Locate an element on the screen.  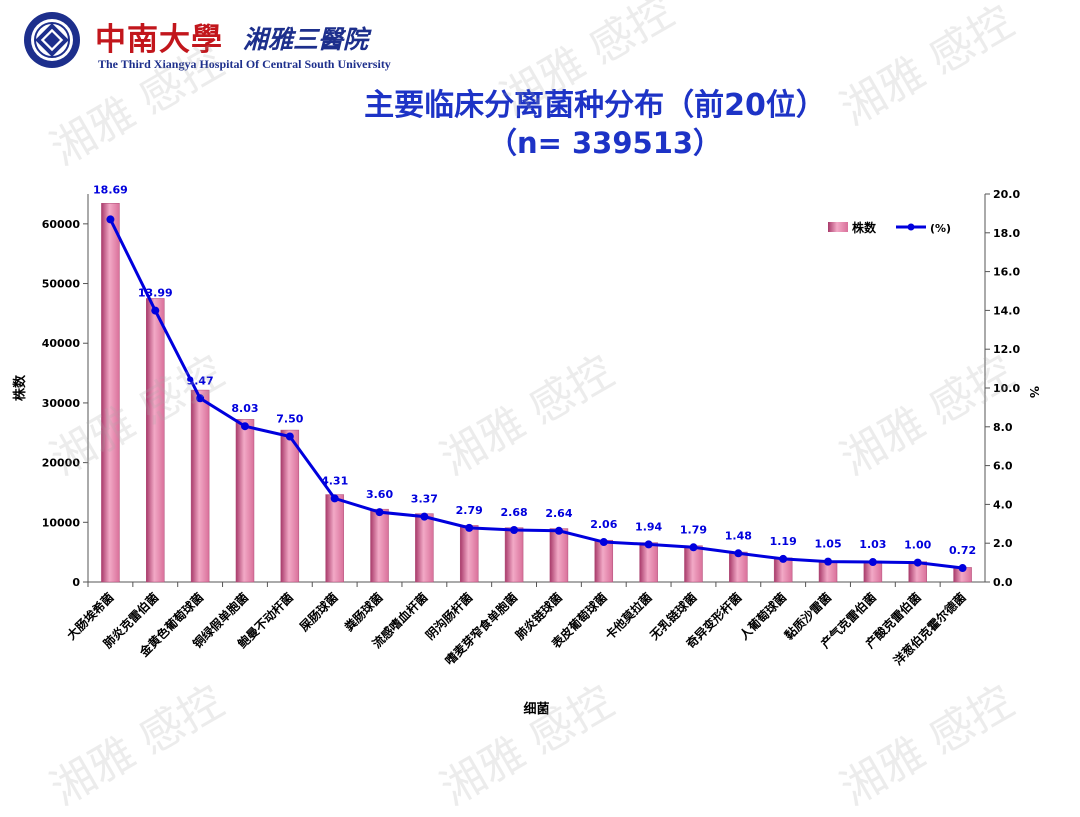
percent-data-label: 0.72 is located at coordinates (962, 550).